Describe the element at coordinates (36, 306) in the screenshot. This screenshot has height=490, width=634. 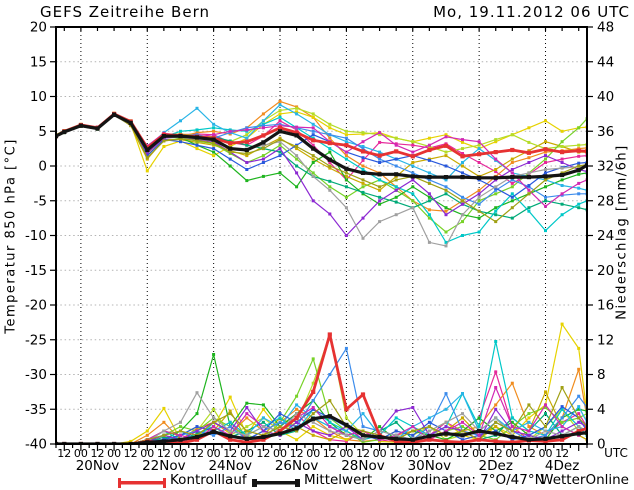
I see `svg-text: -20` at that location.